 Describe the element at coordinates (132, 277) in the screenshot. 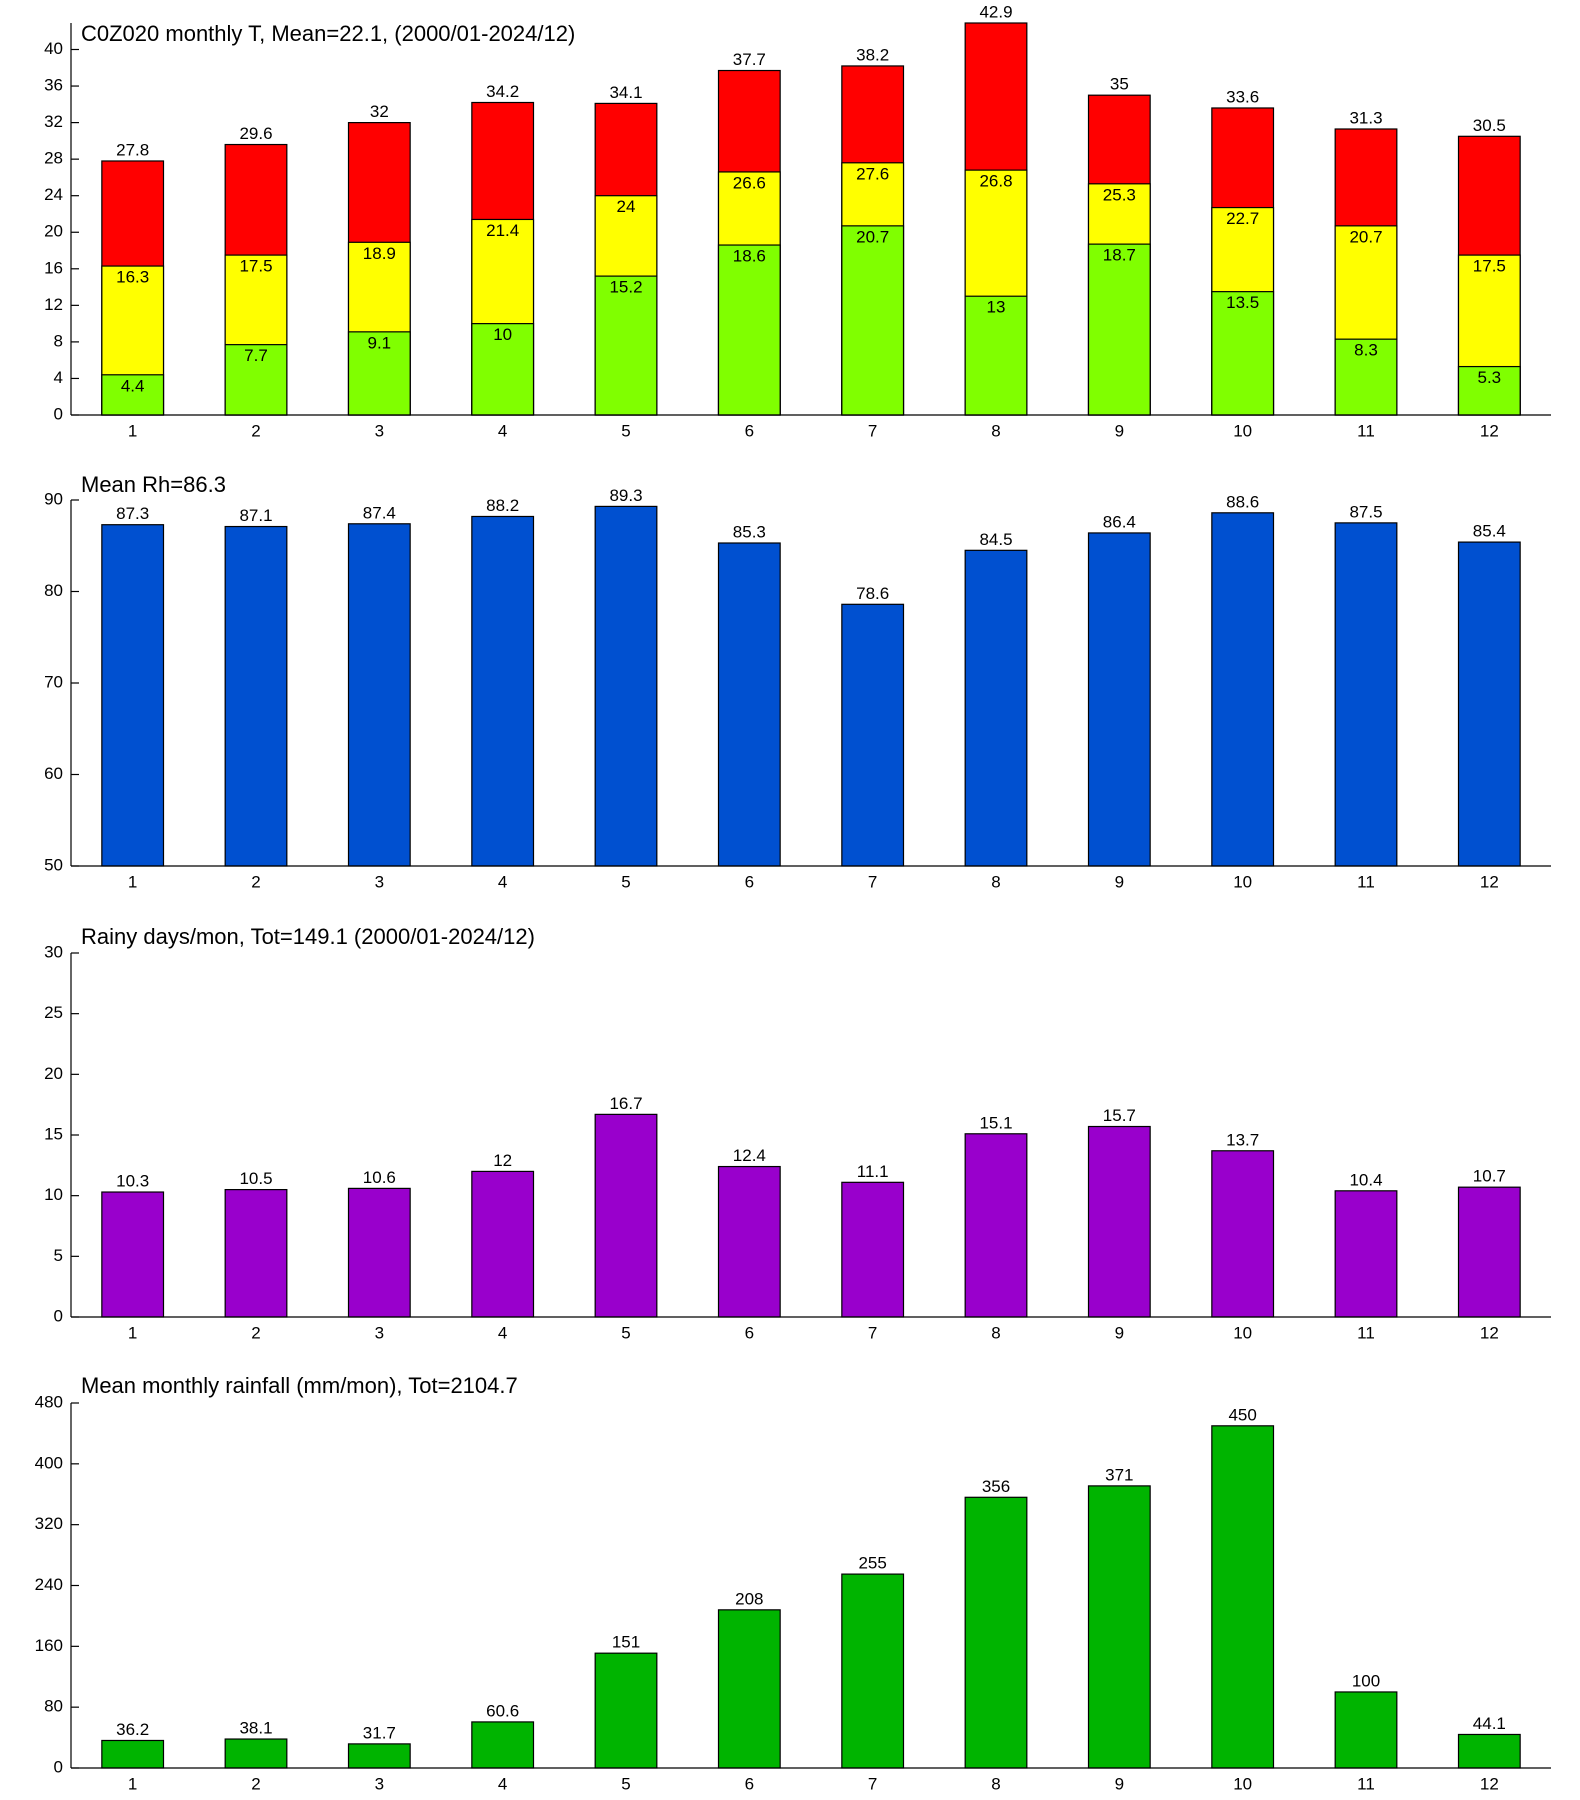

I see `data-label: 16.3` at that location.